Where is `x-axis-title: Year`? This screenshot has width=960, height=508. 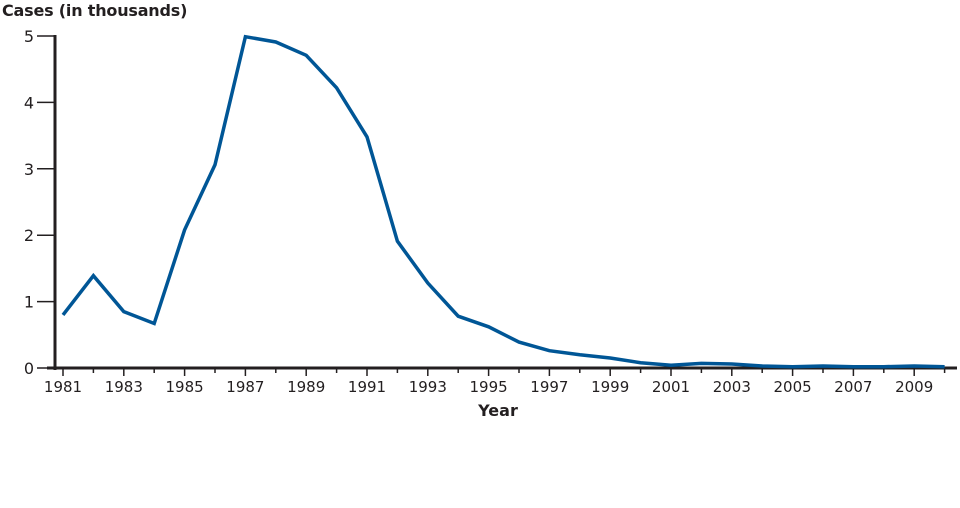
x-axis-title: Year is located at coordinates (498, 410).